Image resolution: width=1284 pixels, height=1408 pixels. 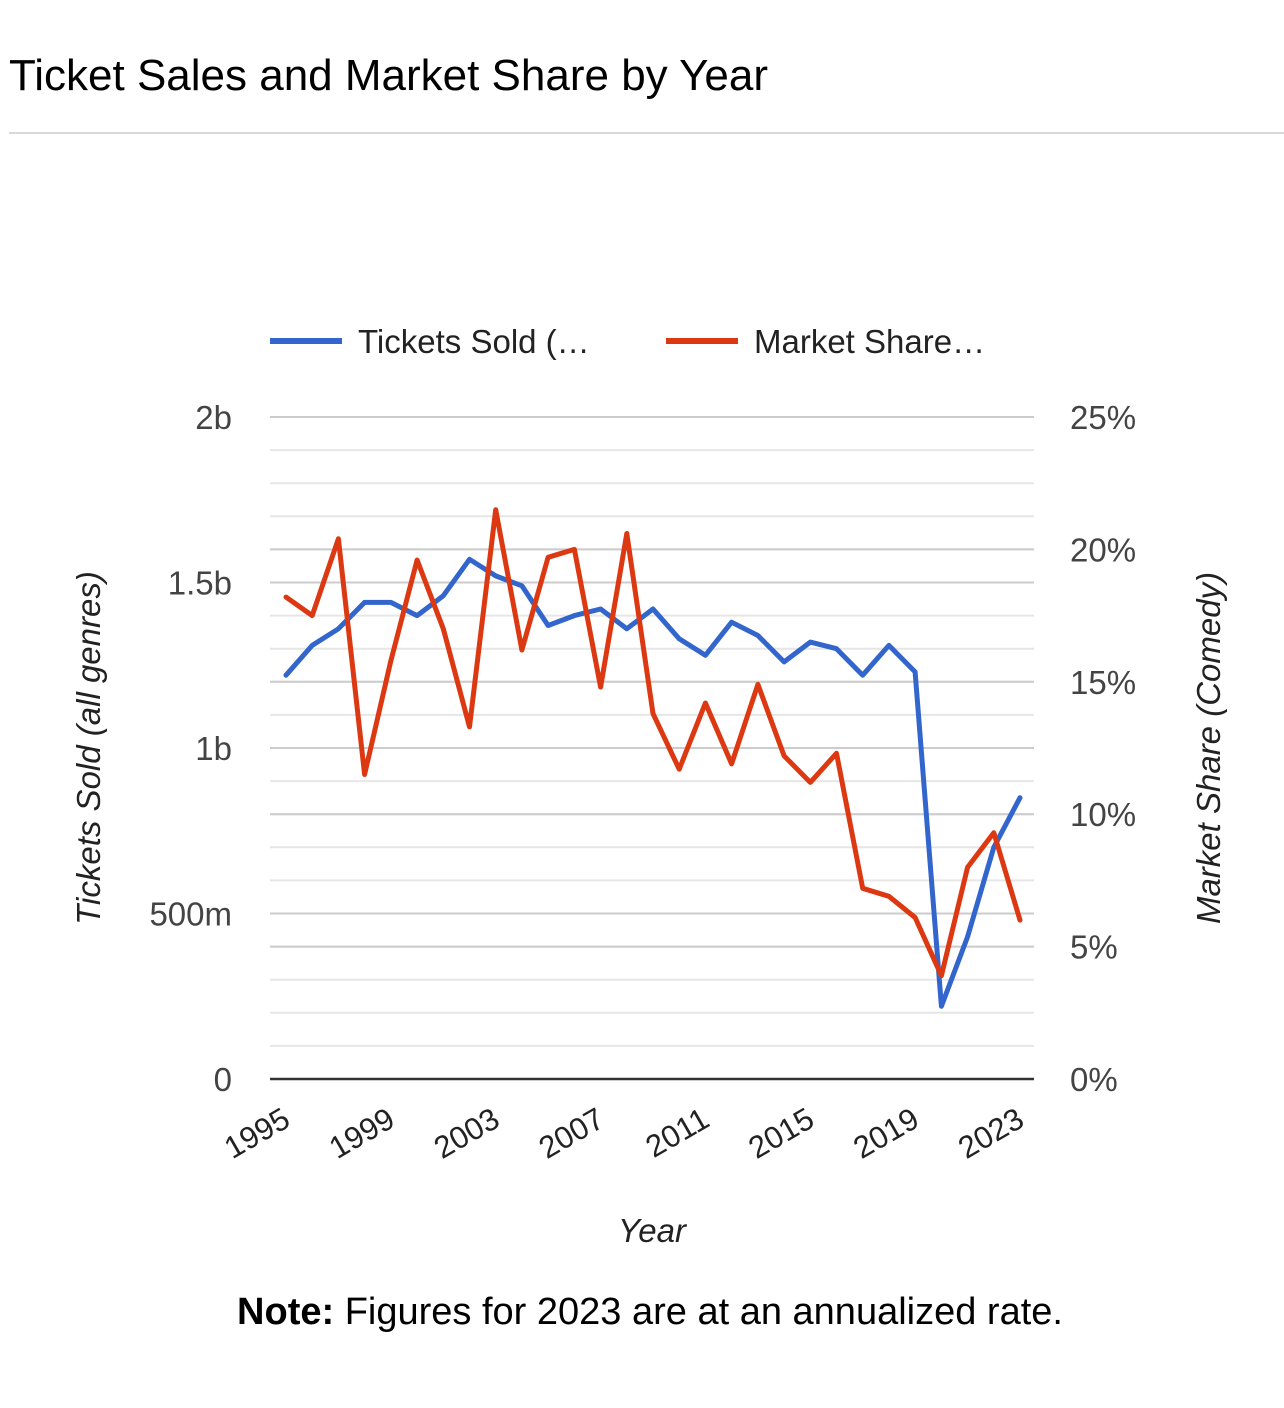 What do you see at coordinates (885, 1133) in the screenshot?
I see `x-tick-label: 2019` at bounding box center [885, 1133].